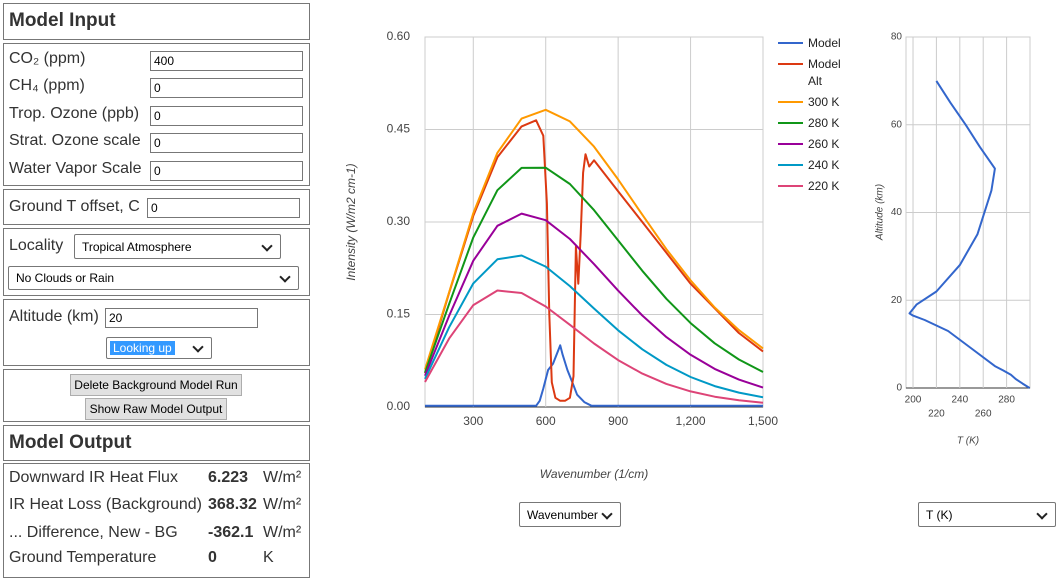 The image size is (1058, 580). What do you see at coordinates (399, 129) in the screenshot?
I see `y-tick-label: 0.45` at bounding box center [399, 129].